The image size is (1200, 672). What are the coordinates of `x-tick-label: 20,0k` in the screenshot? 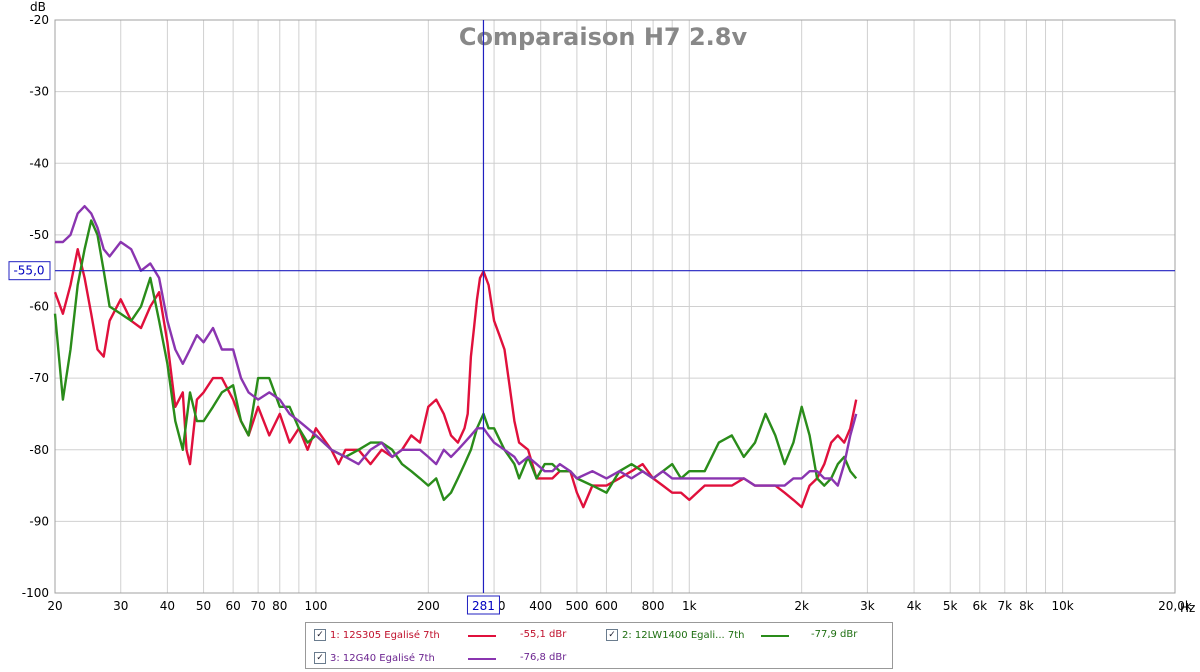 It's located at (1175, 606).